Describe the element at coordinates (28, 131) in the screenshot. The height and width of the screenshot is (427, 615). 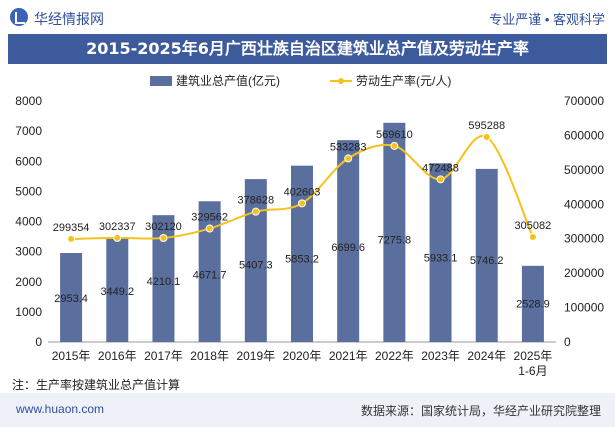
I see `y-left-tick-label: 7000` at that location.